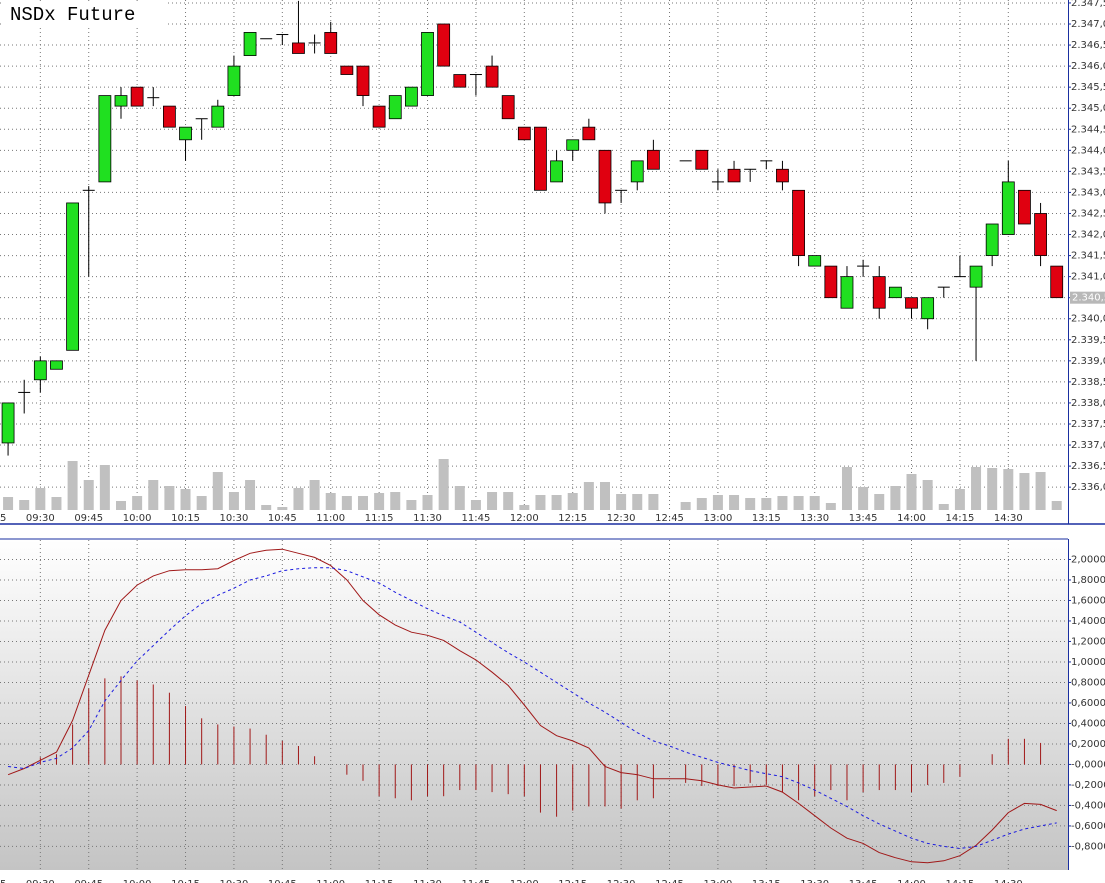  I want to click on x-tick-label: 13:30, so click(814, 518).